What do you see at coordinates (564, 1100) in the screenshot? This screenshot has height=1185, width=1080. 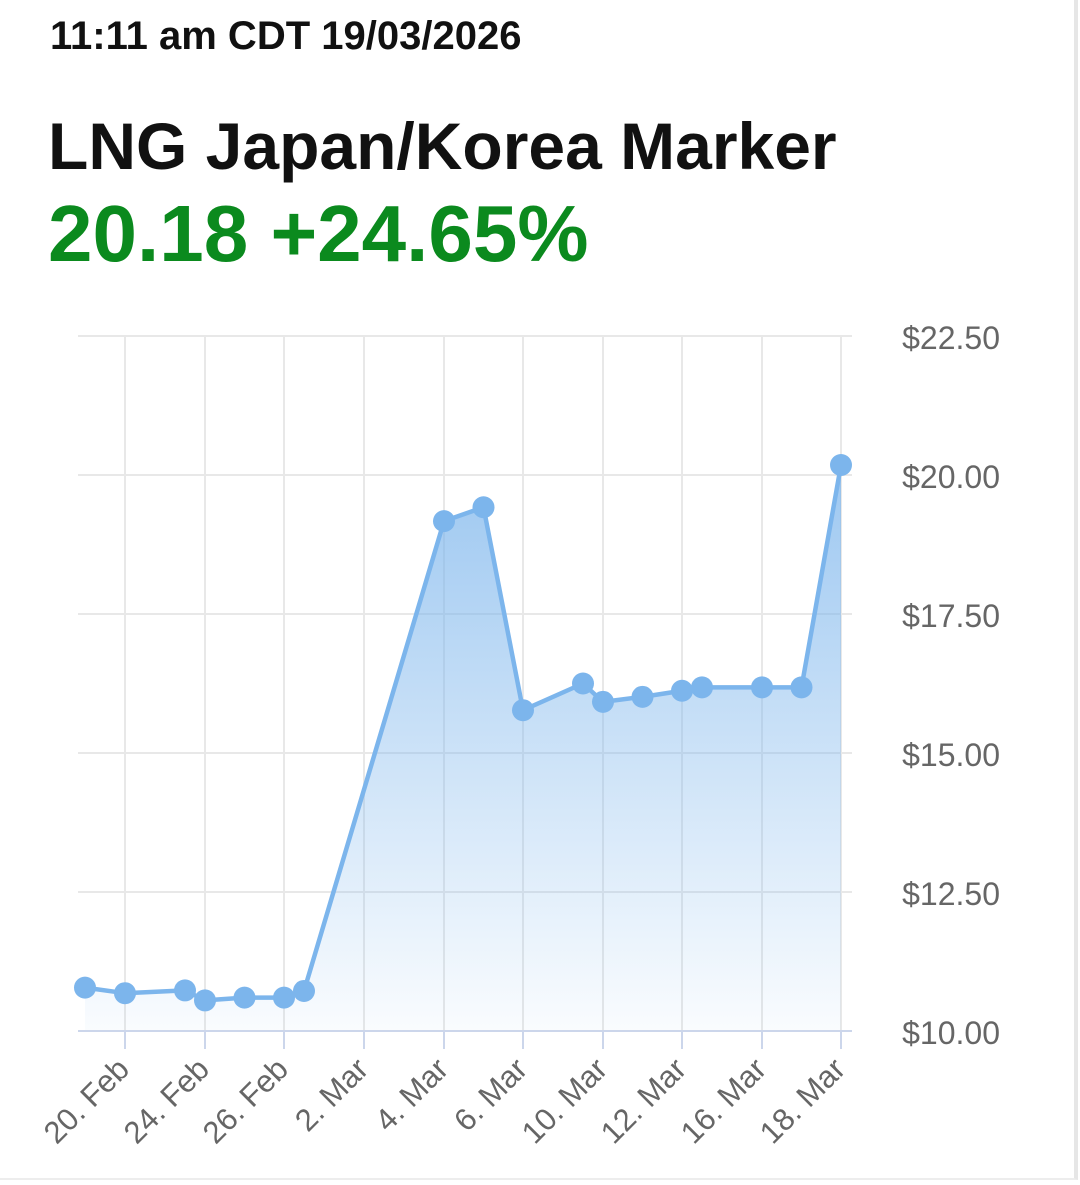 I see `x-tick-label: 10. Mar` at bounding box center [564, 1100].